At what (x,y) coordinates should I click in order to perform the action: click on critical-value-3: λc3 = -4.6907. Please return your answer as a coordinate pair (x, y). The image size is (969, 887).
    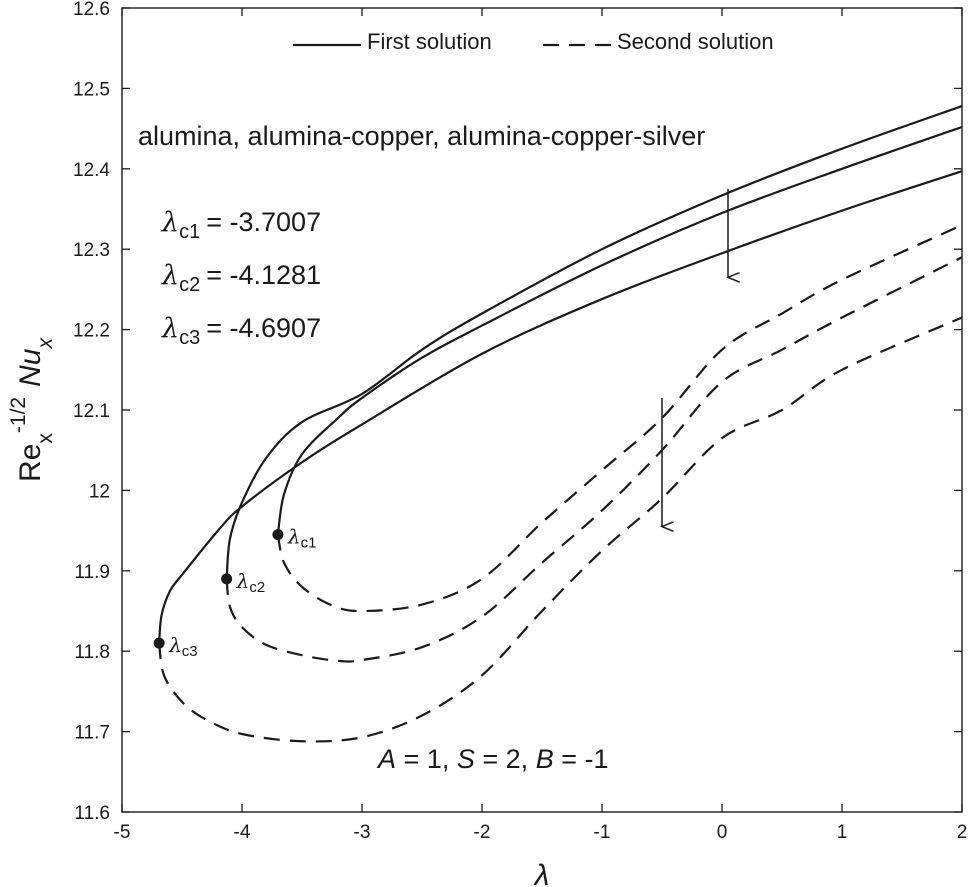
    Looking at the image, I should click on (241, 331).